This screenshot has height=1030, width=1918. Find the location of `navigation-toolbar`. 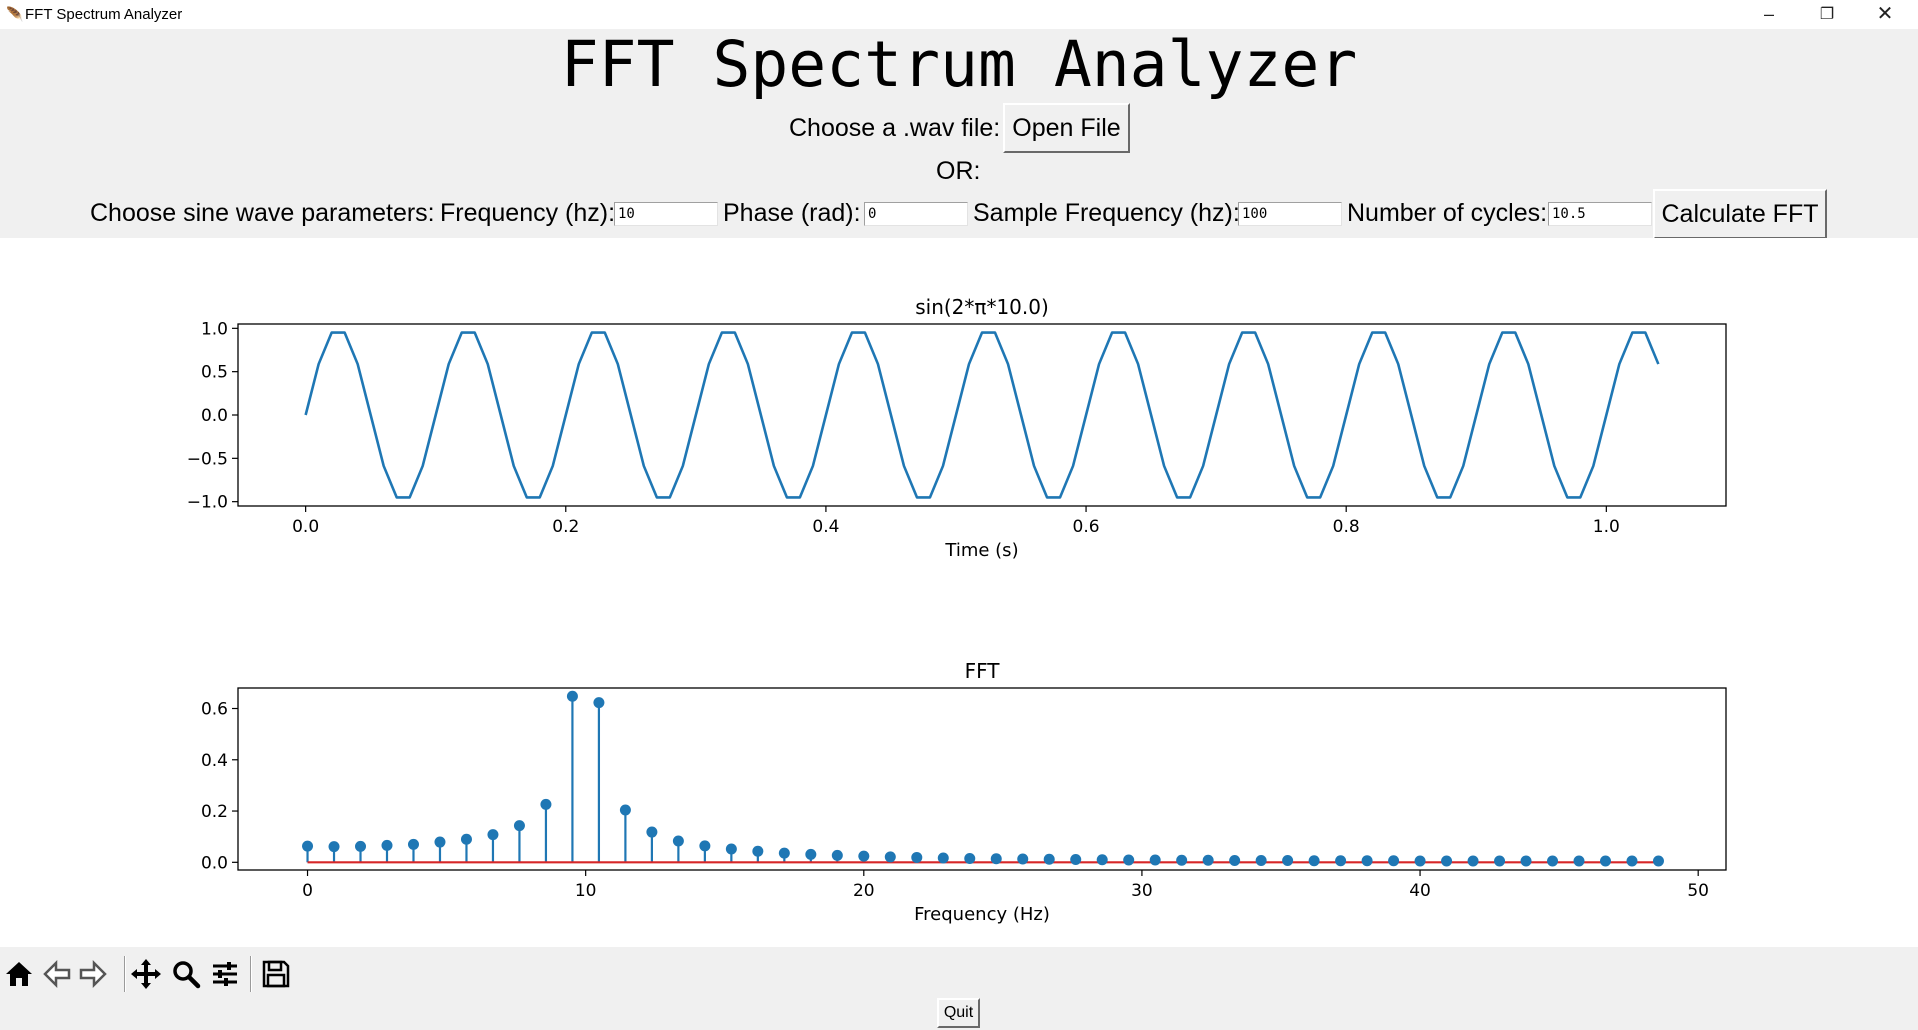

navigation-toolbar is located at coordinates (959, 975).